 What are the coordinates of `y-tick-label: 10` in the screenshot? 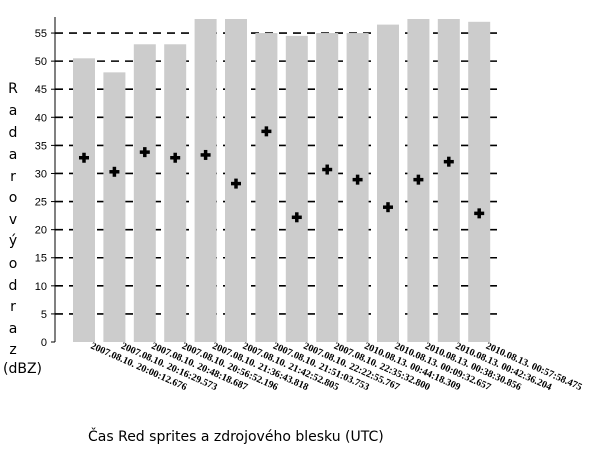 It's located at (41, 287).